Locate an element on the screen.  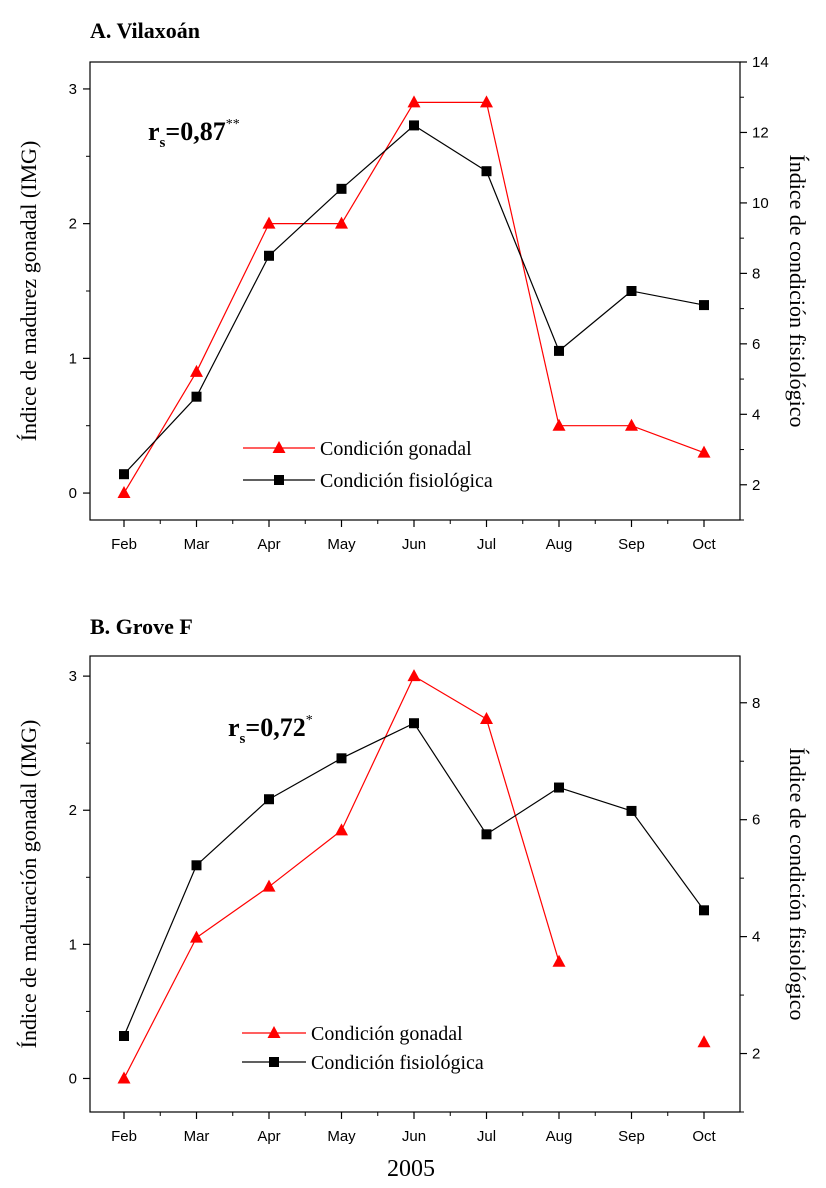
chart-a-x-tick-label: Feb is located at coordinates (124, 544).